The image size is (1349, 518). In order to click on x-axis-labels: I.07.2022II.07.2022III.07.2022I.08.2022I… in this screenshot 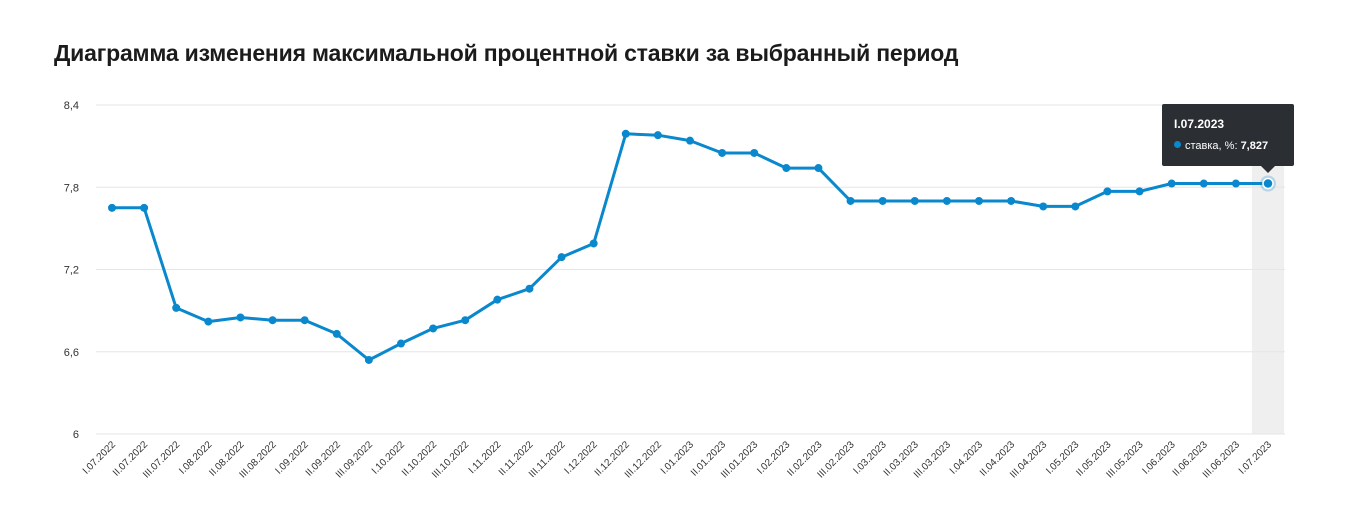, I will do `click(678, 460)`.